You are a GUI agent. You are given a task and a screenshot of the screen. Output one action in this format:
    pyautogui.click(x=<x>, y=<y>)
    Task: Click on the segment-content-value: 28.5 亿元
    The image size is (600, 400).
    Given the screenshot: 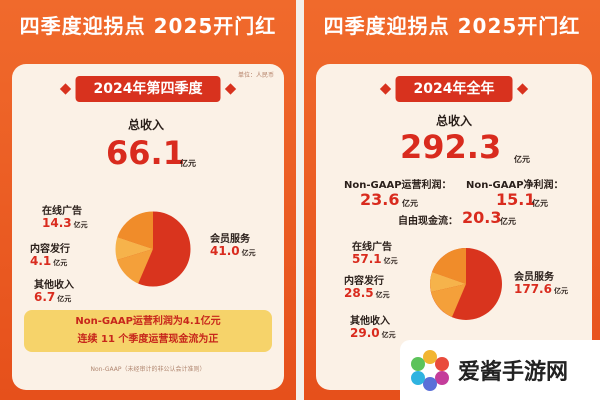 What is the action you would take?
    pyautogui.click(x=367, y=293)
    